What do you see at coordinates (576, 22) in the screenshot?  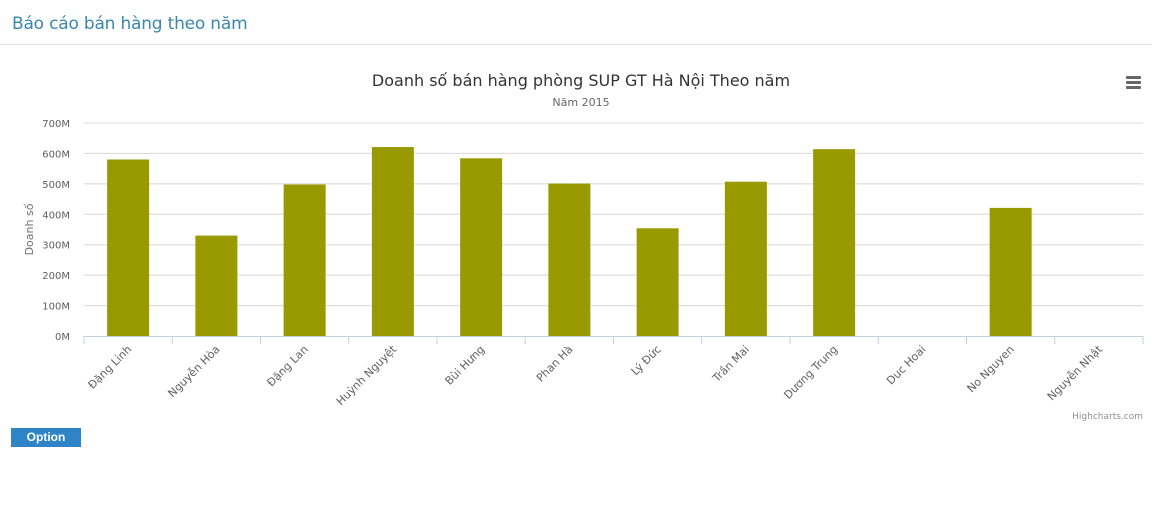 I see `page-header: Báo cáo bán hàng theo năm` at bounding box center [576, 22].